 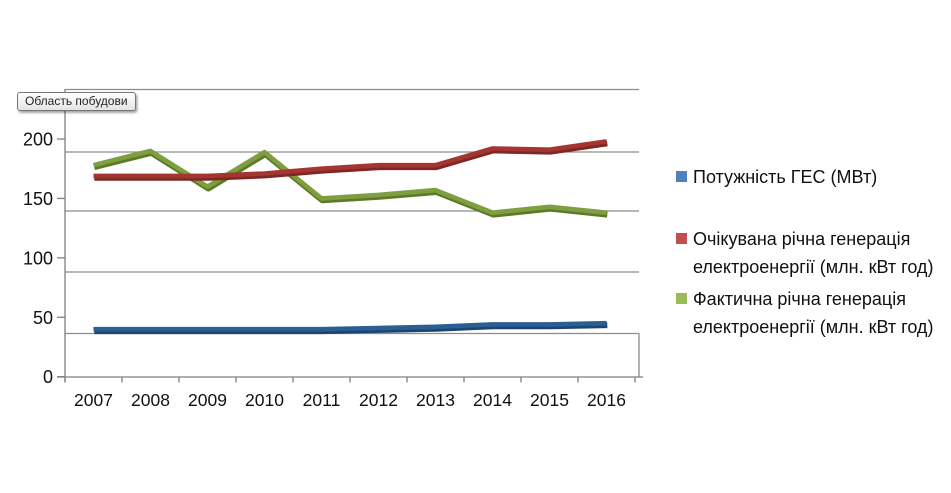 What do you see at coordinates (43, 318) in the screenshot?
I see `y-axis-tick-label: 50` at bounding box center [43, 318].